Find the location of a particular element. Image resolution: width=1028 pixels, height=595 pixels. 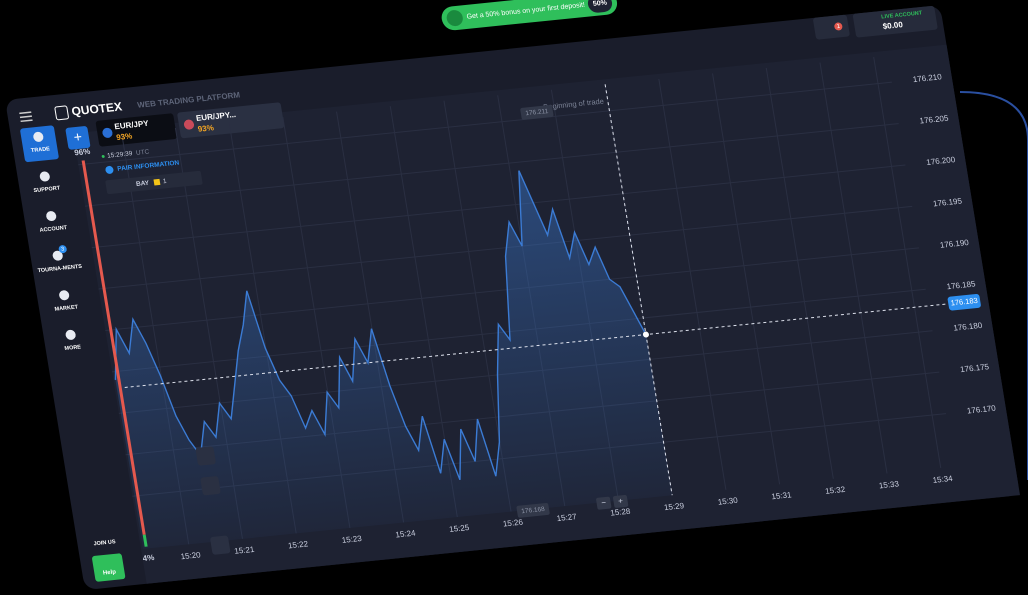

x-tick-label: 15:26 is located at coordinates (513, 523).